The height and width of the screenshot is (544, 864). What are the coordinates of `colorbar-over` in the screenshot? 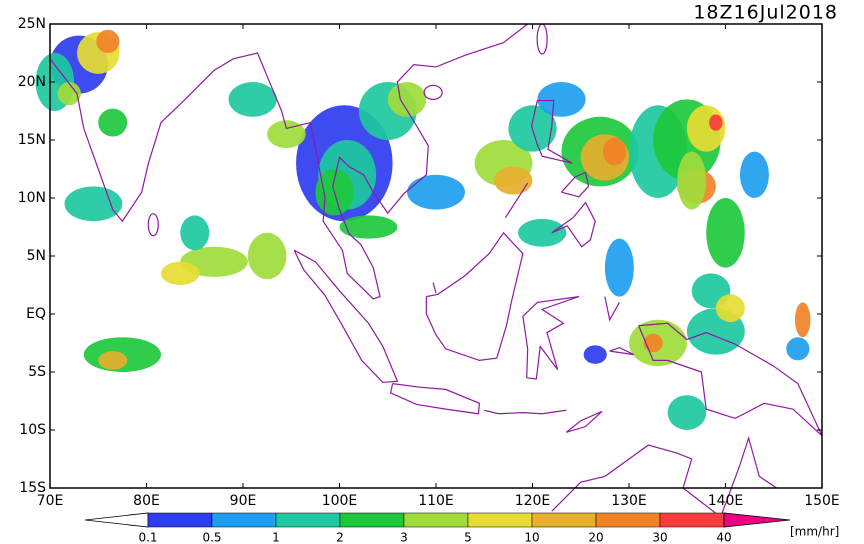 It's located at (757, 520).